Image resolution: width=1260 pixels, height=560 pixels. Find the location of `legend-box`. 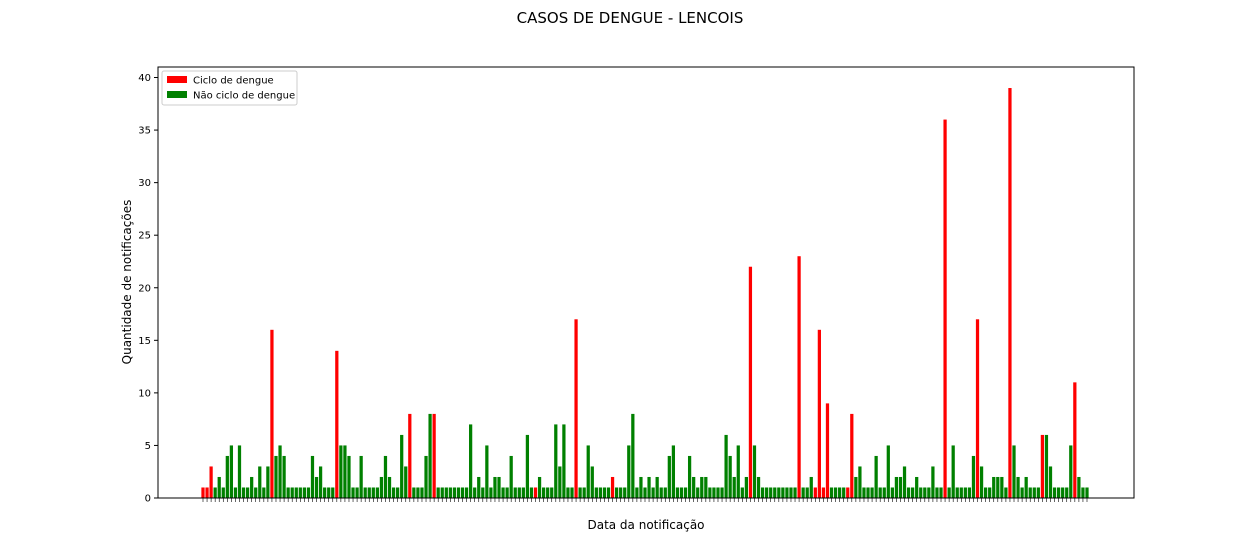

legend-box is located at coordinates (229, 88).